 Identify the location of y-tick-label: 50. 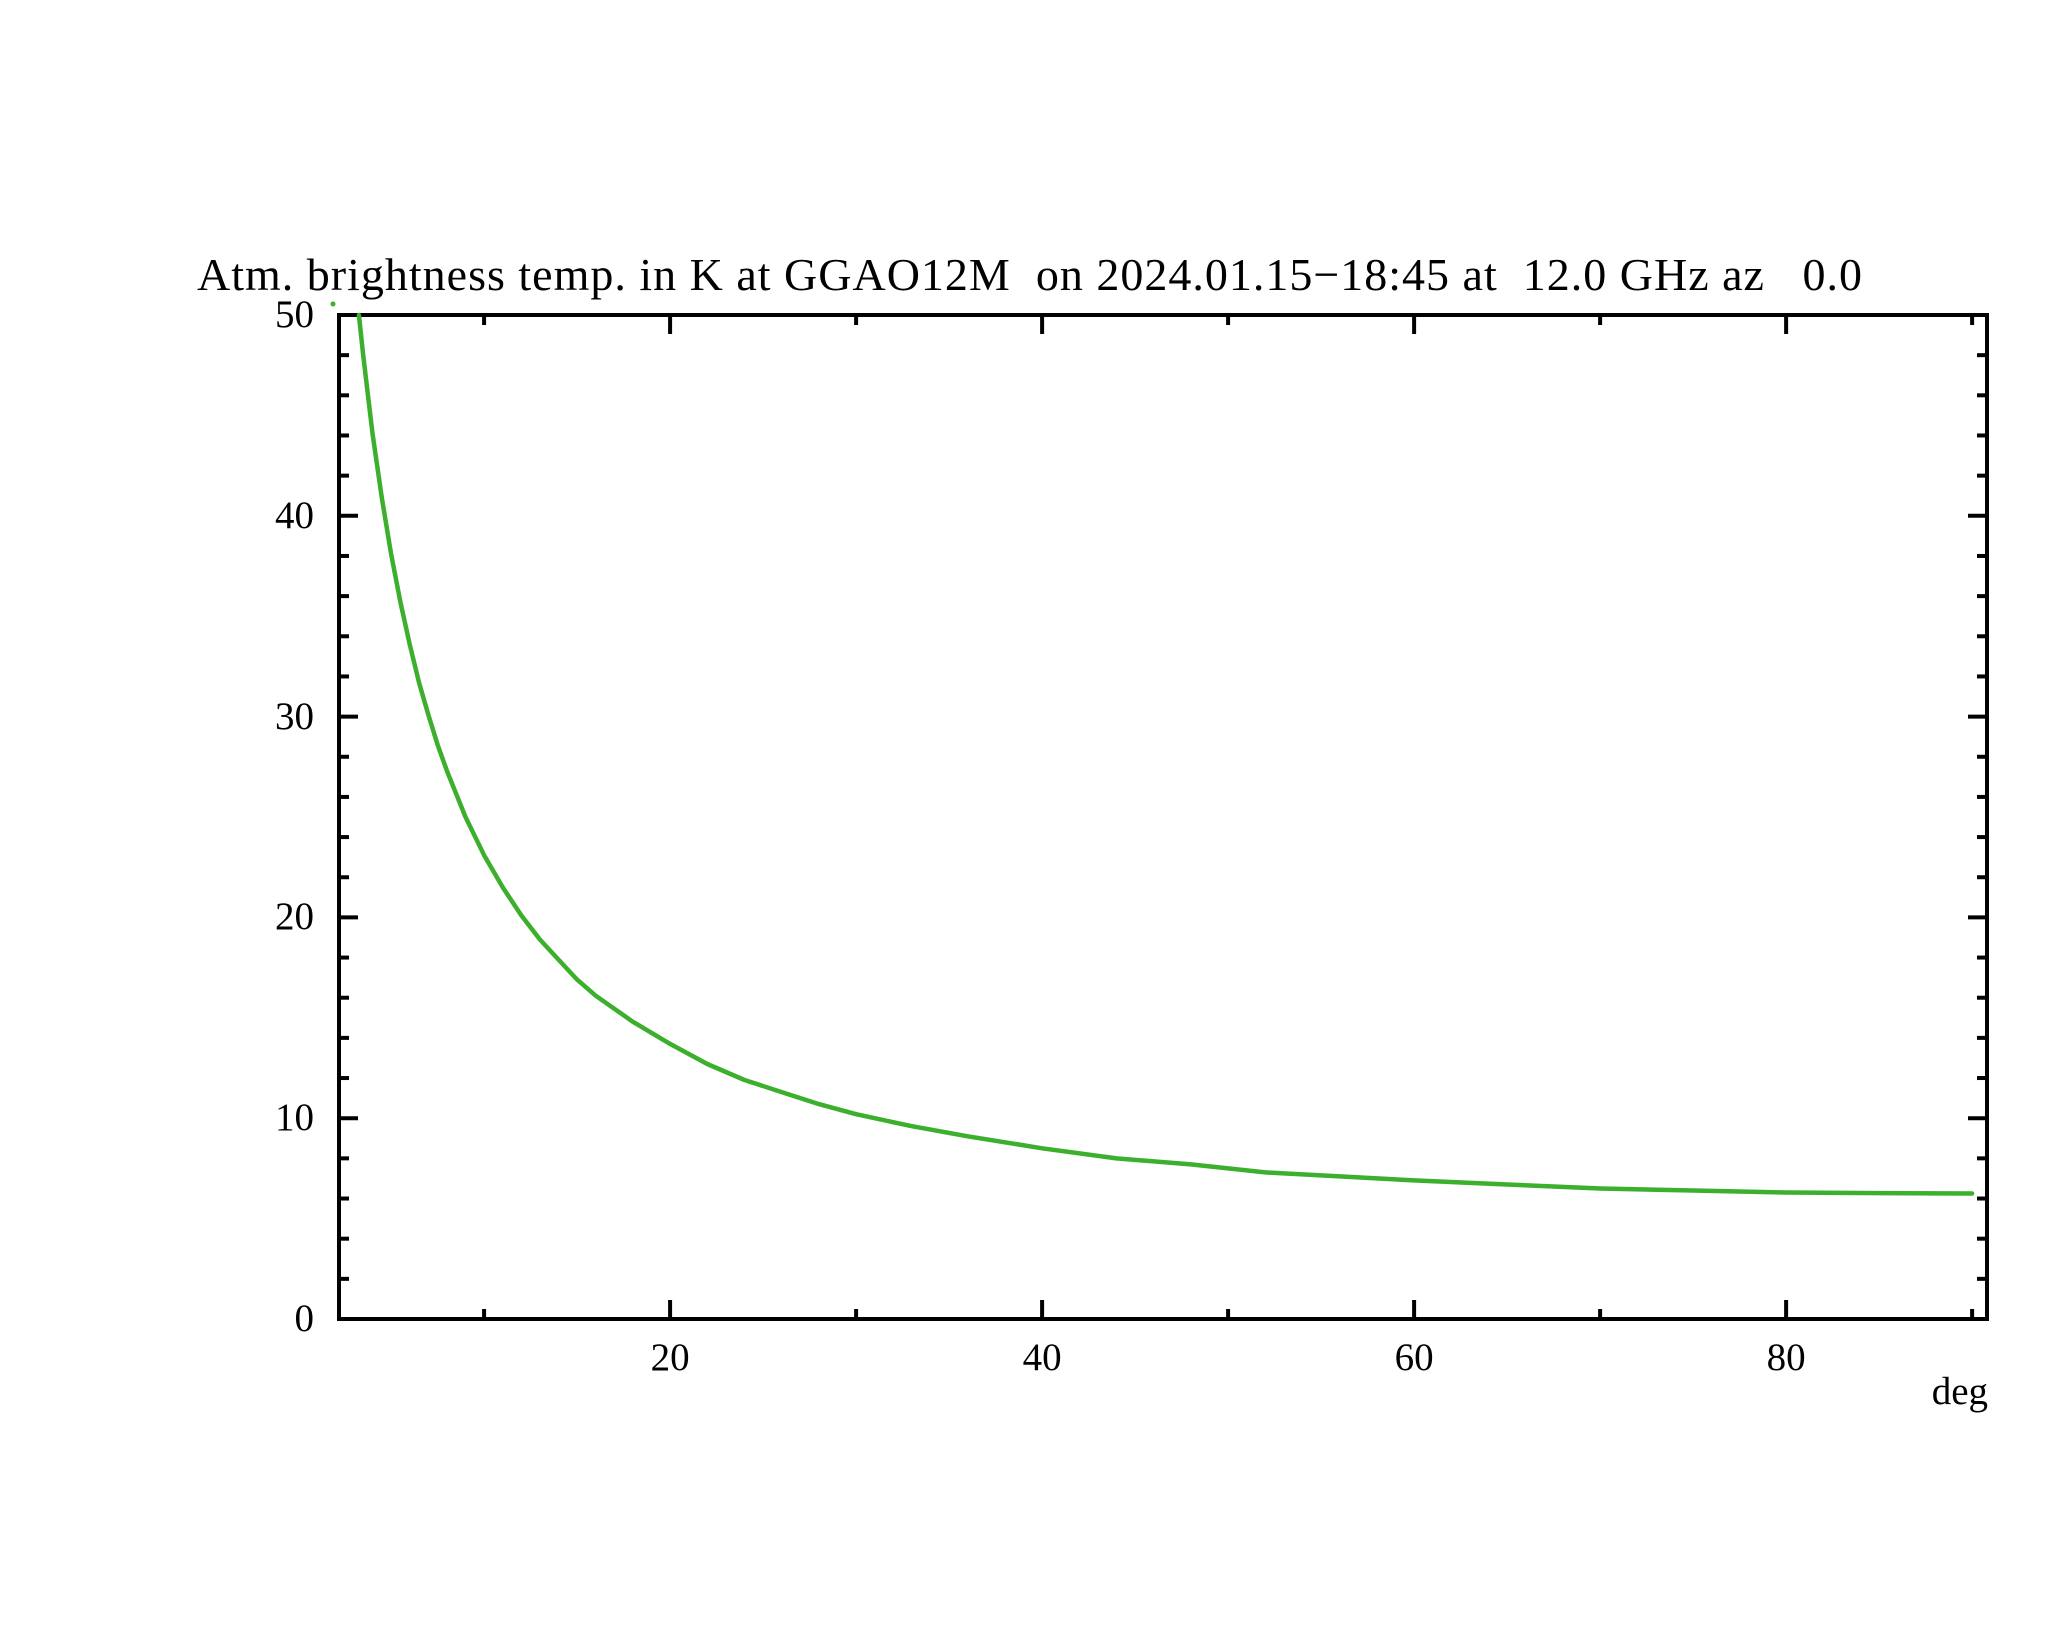
(294, 314).